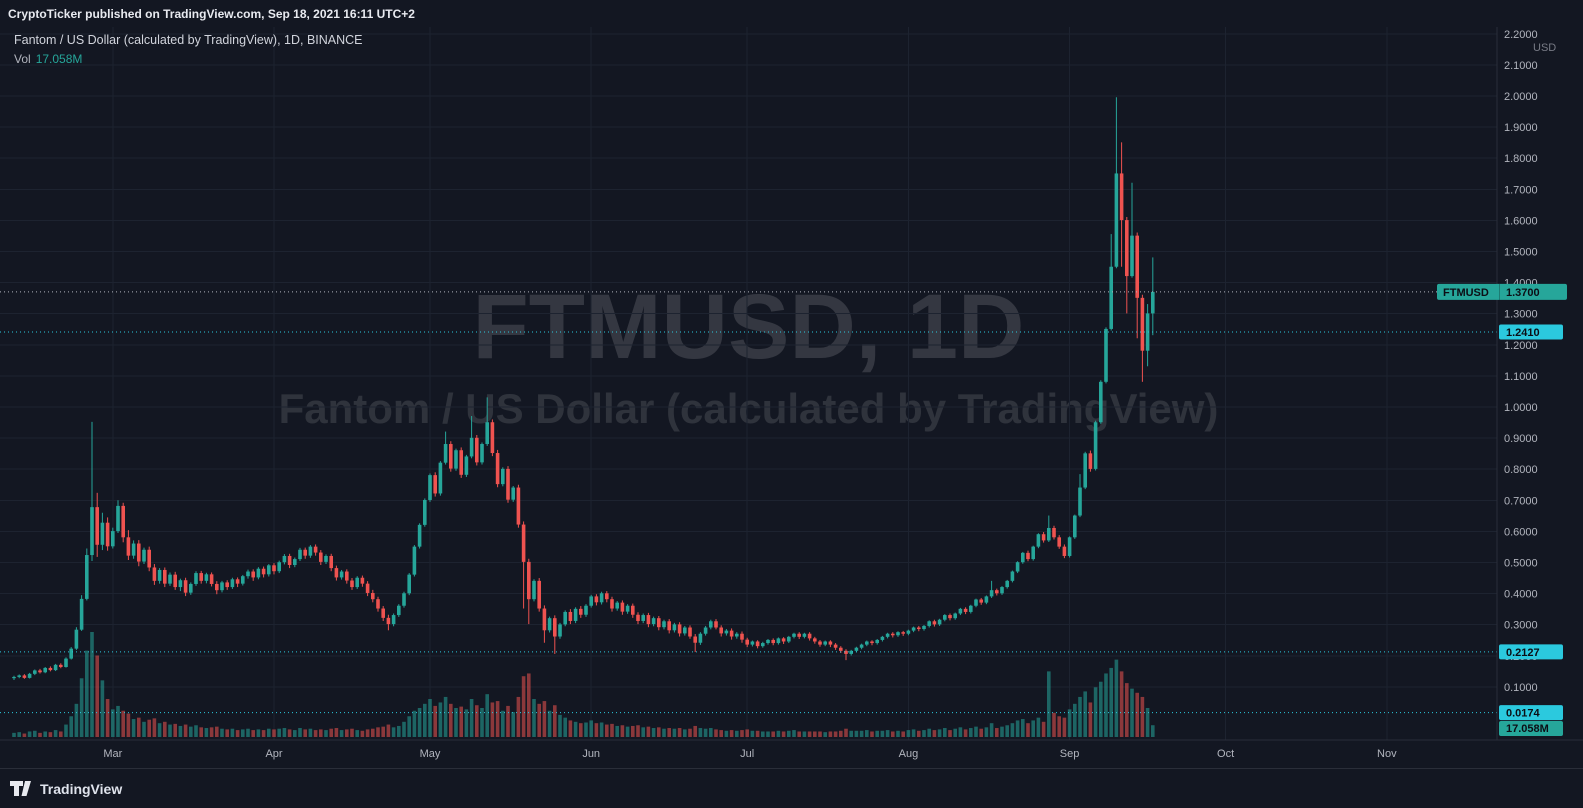 Image resolution: width=1583 pixels, height=808 pixels. What do you see at coordinates (1521, 253) in the screenshot?
I see `price-tick-label: 1.5000` at bounding box center [1521, 253].